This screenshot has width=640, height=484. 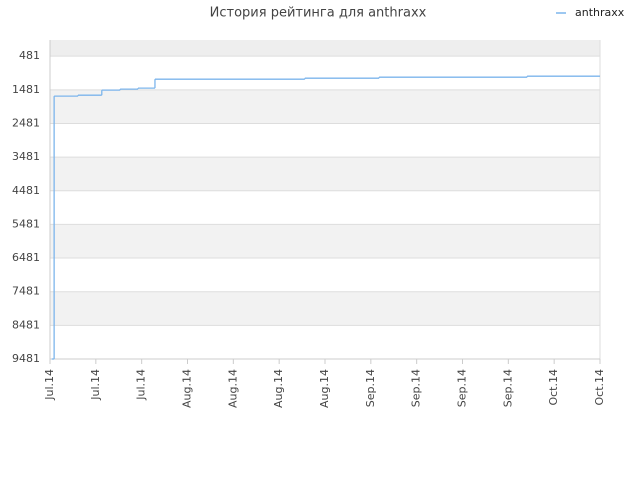 What do you see at coordinates (29, 55) in the screenshot?
I see `y-tick-label: 481` at bounding box center [29, 55].